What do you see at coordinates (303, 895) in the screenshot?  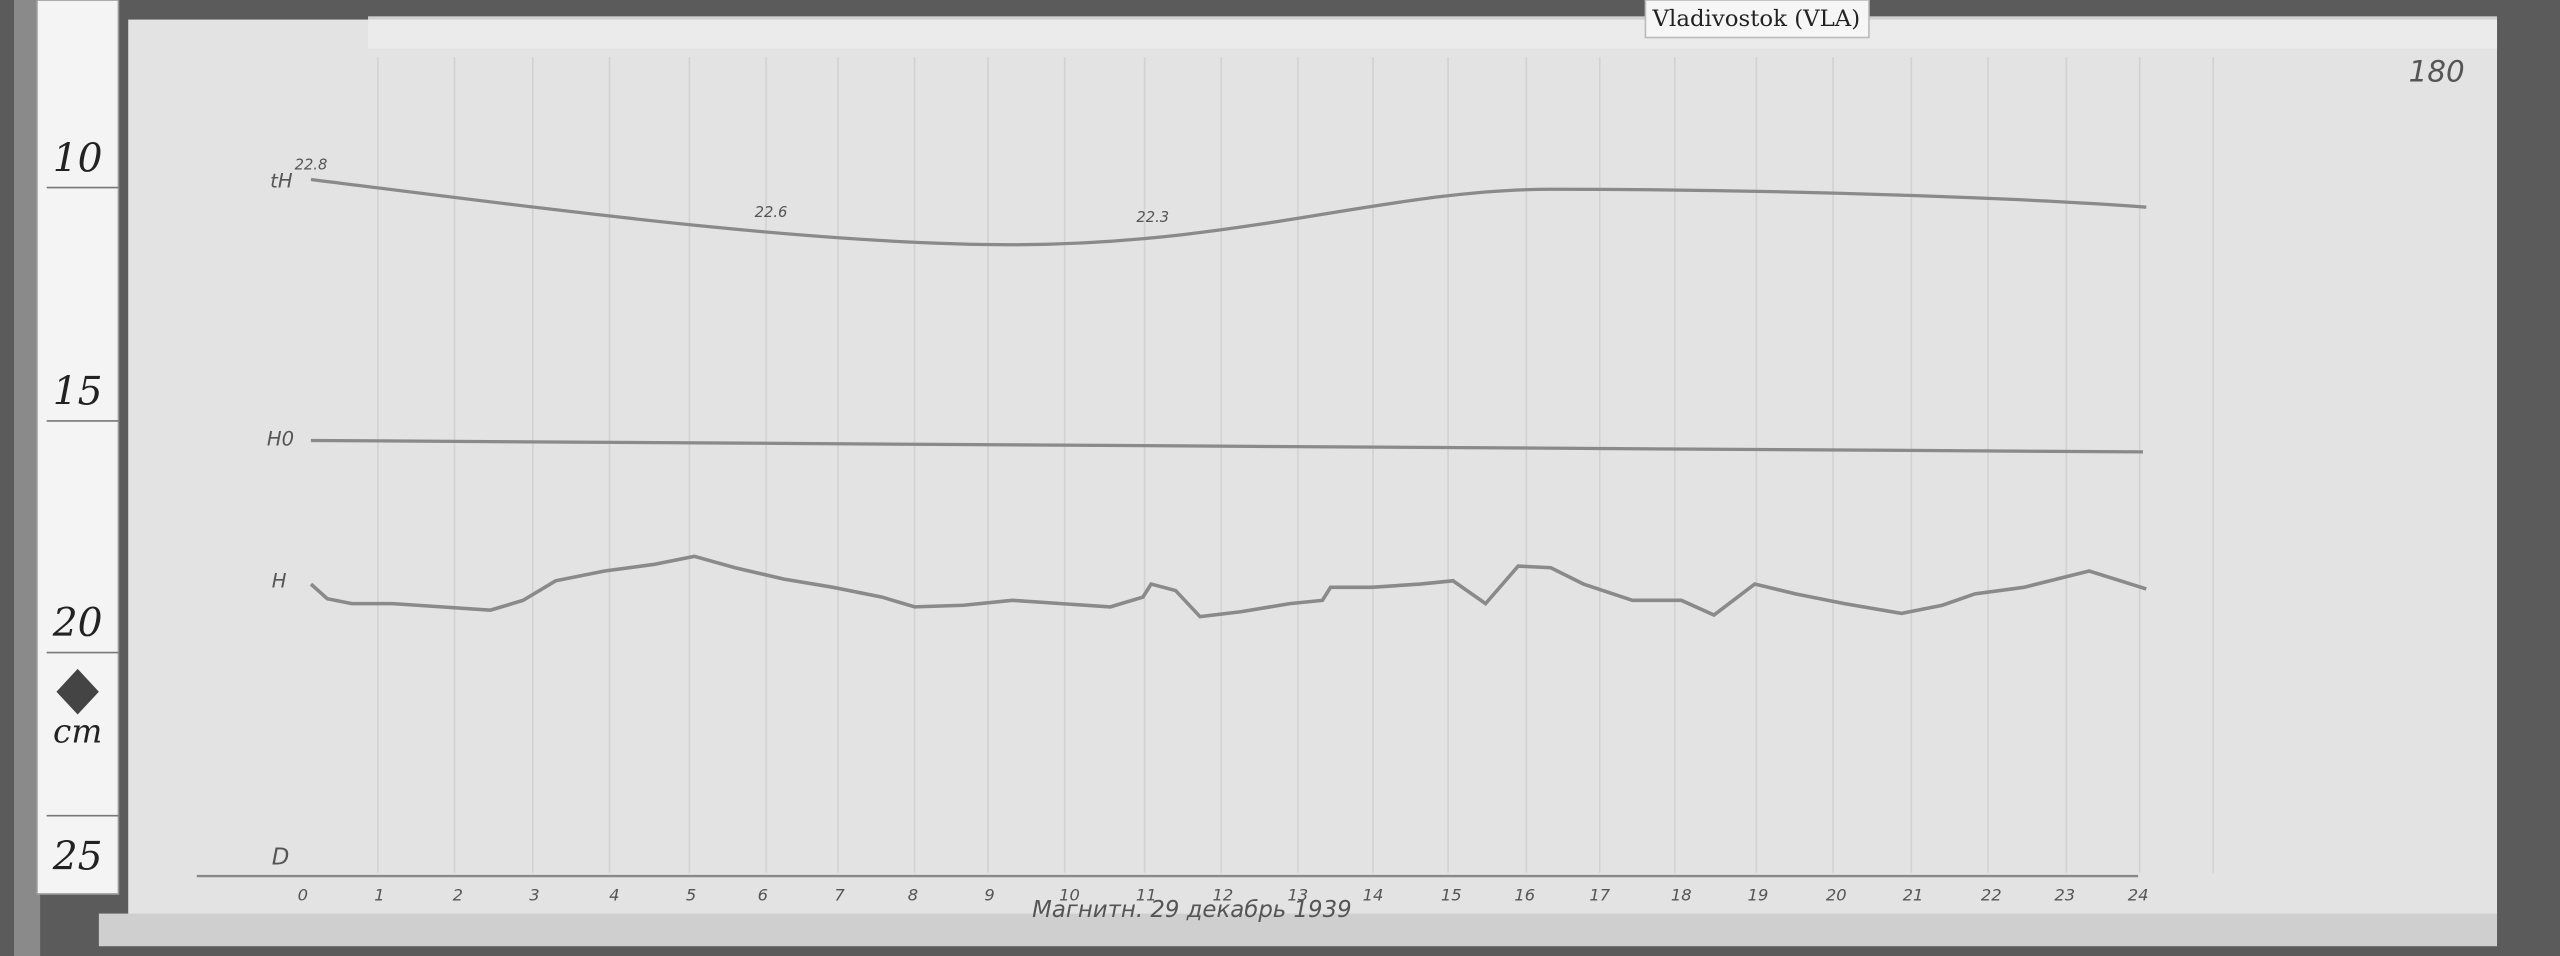 I see `hour-label: 0` at bounding box center [303, 895].